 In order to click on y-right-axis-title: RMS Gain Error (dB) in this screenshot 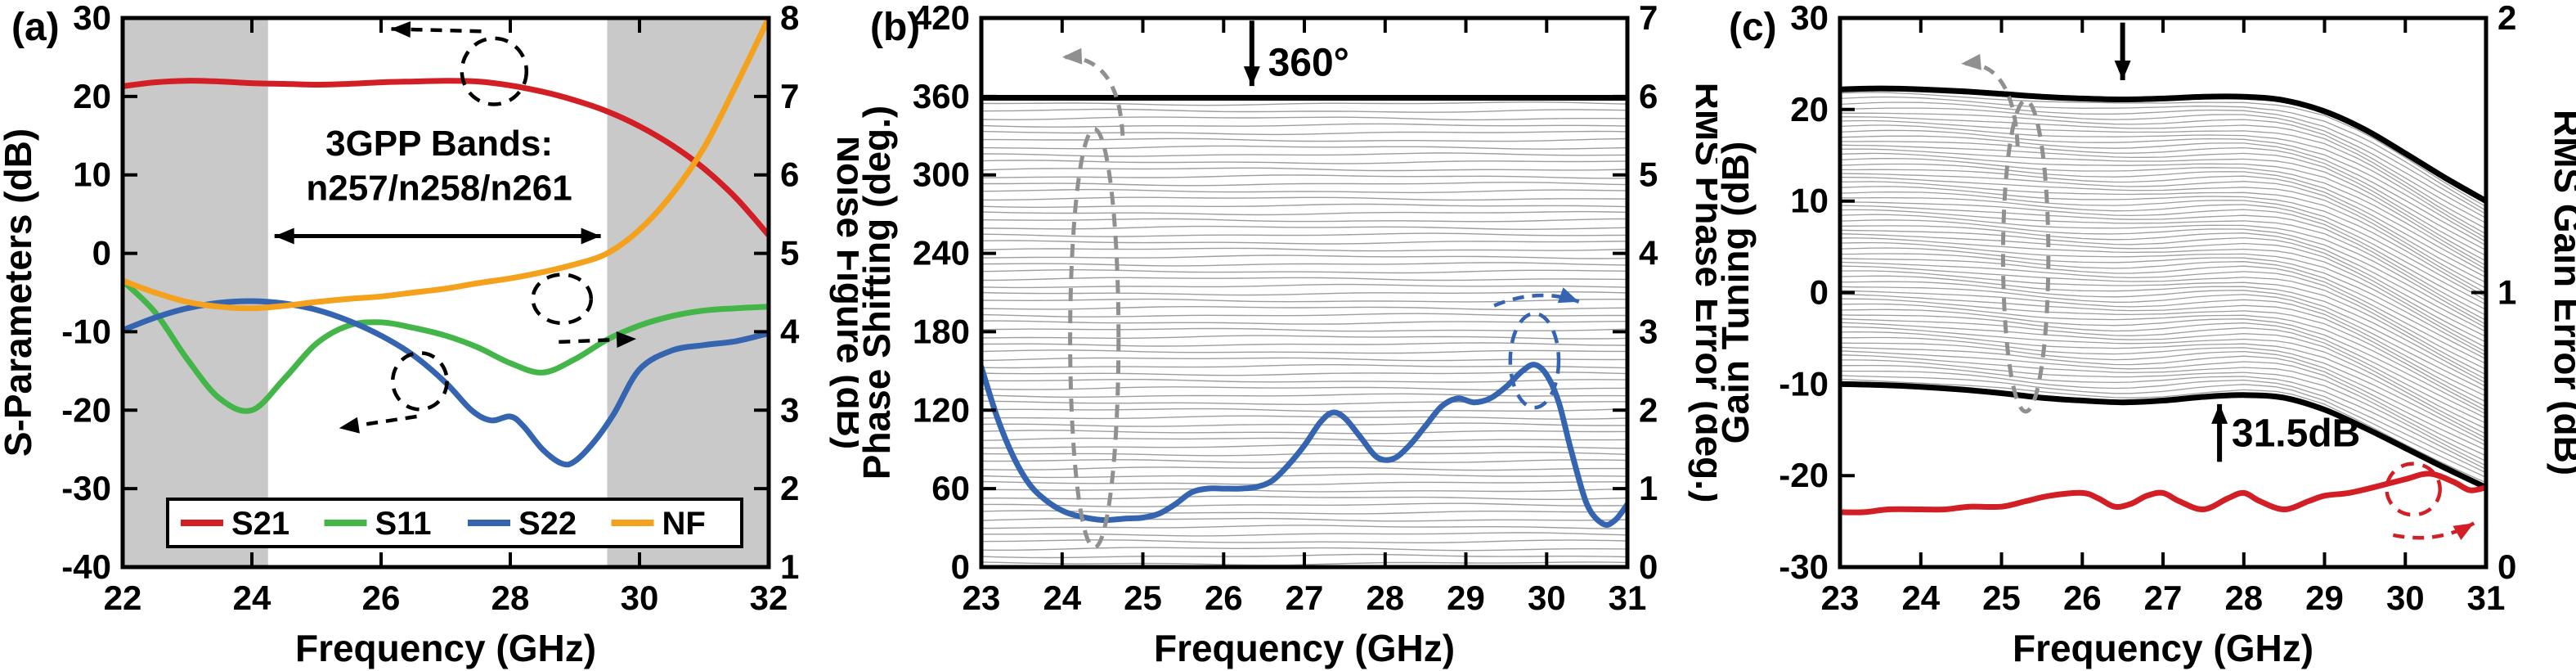, I will do `click(2561, 292)`.